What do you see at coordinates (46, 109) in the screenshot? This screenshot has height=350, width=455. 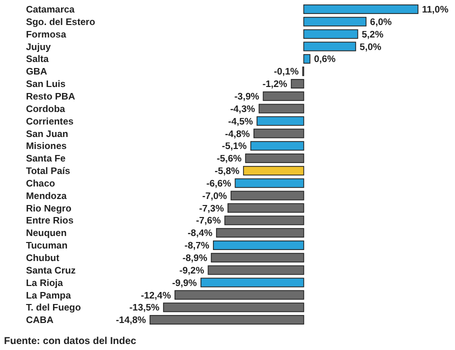 I see `y-tick-label: Cordoba` at bounding box center [46, 109].